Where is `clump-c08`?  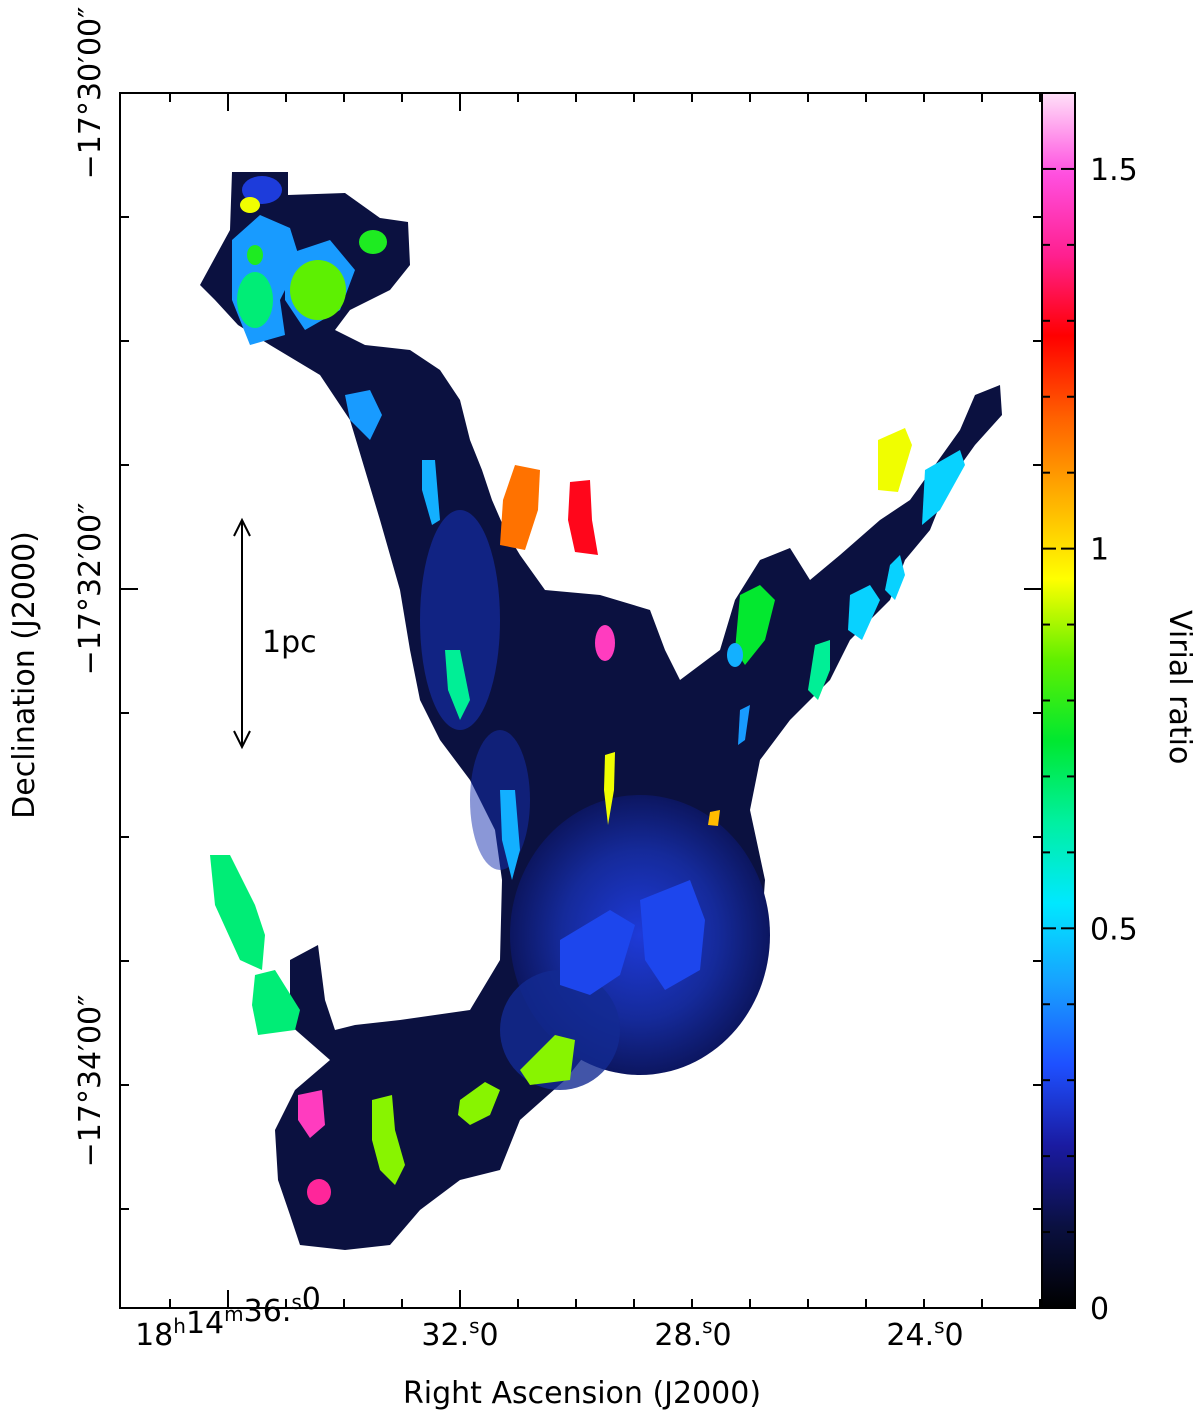
clump-c08 is located at coordinates (373, 242).